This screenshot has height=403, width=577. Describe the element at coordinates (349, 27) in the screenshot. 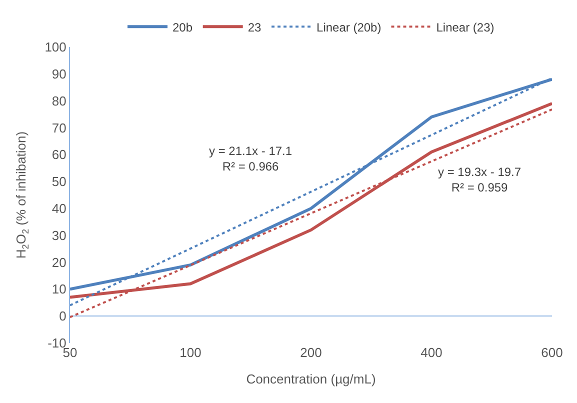

I see `legend-label: Linear (20b)` at that location.